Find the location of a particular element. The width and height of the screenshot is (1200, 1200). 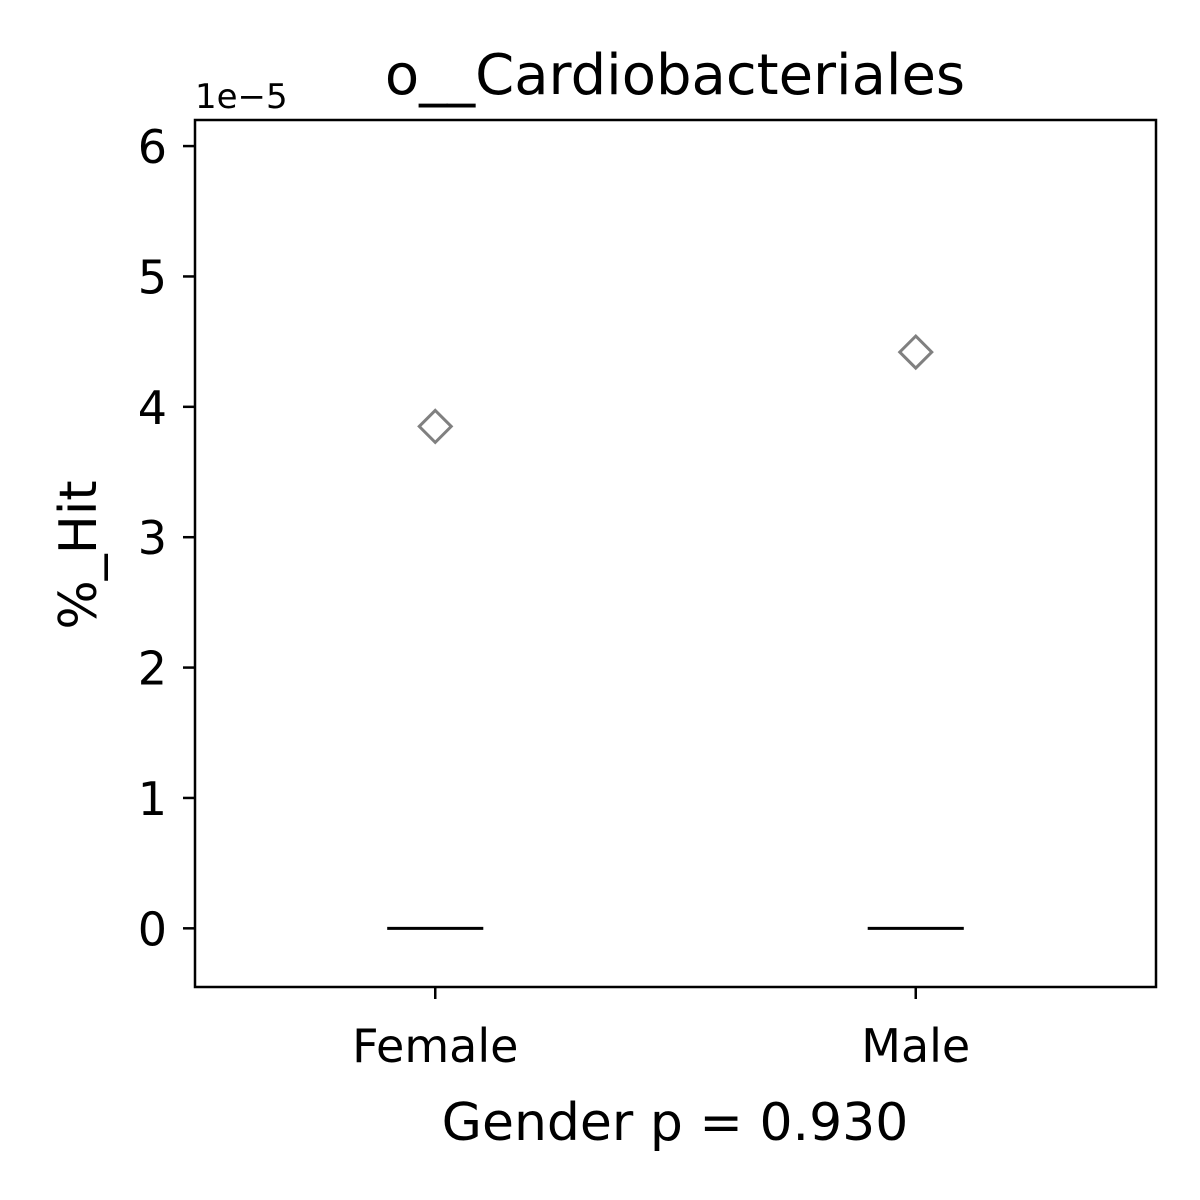

y-axis: 0 1 2 3 4 5 6 is located at coordinates (166, 538).